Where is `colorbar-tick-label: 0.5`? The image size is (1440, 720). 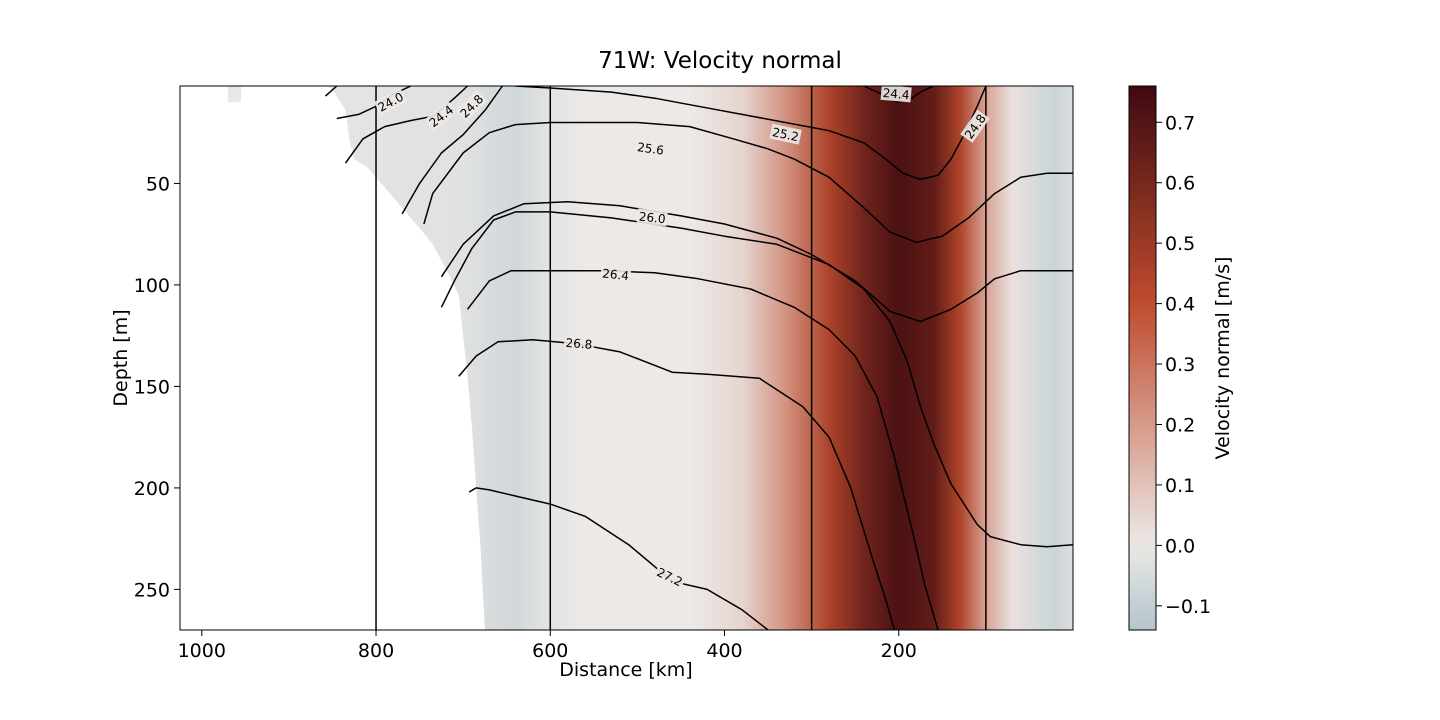
colorbar-tick-label: 0.5 is located at coordinates (1180, 244).